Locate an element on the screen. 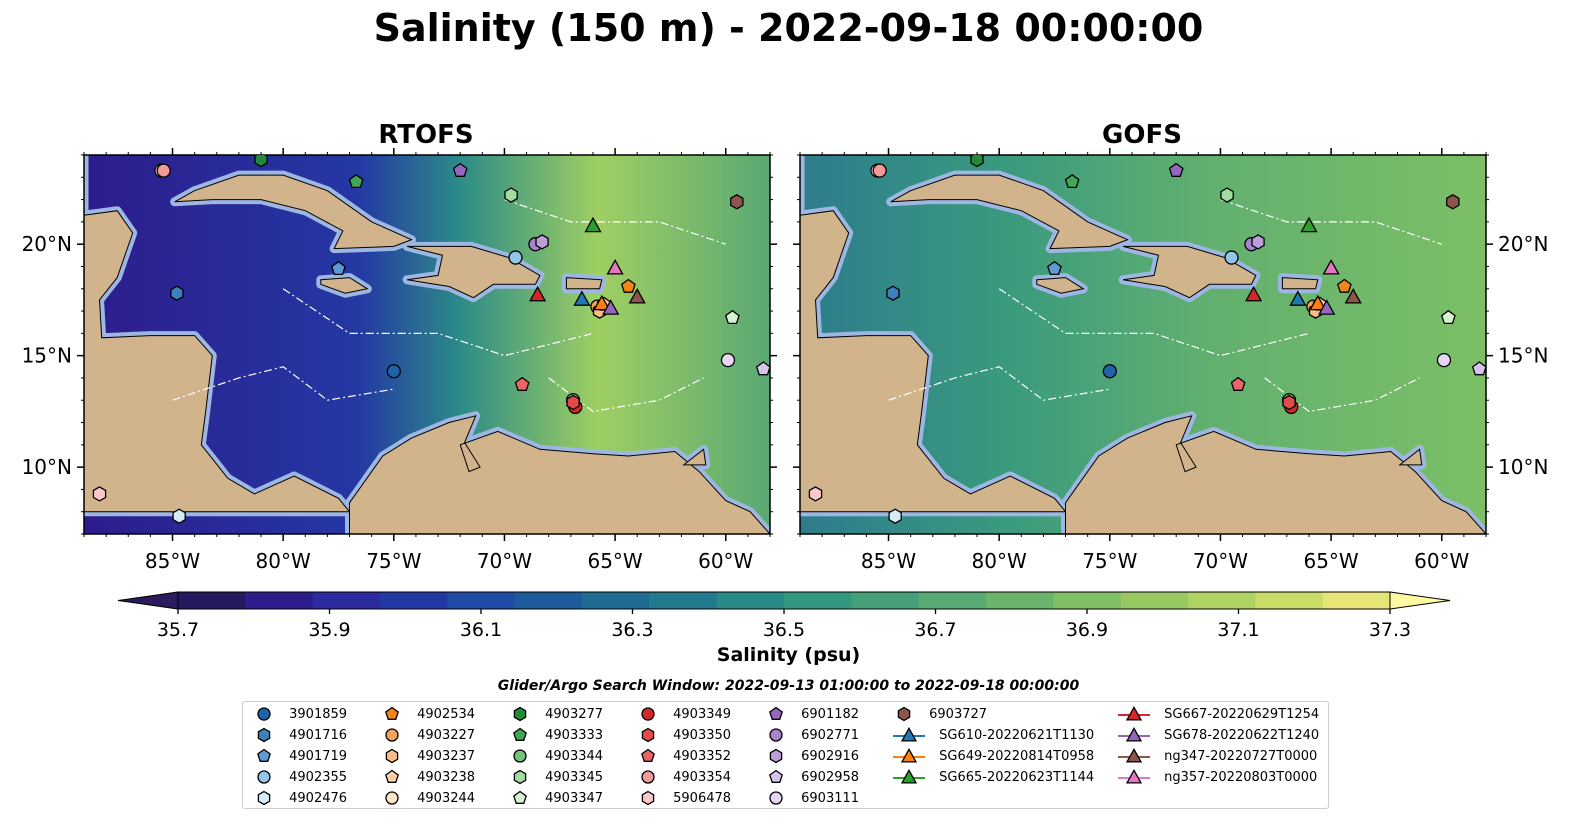 The width and height of the screenshot is (1577, 826). legend-item-SG667-20220629T1254: SG667-20220629T1254 is located at coordinates (1218, 714).